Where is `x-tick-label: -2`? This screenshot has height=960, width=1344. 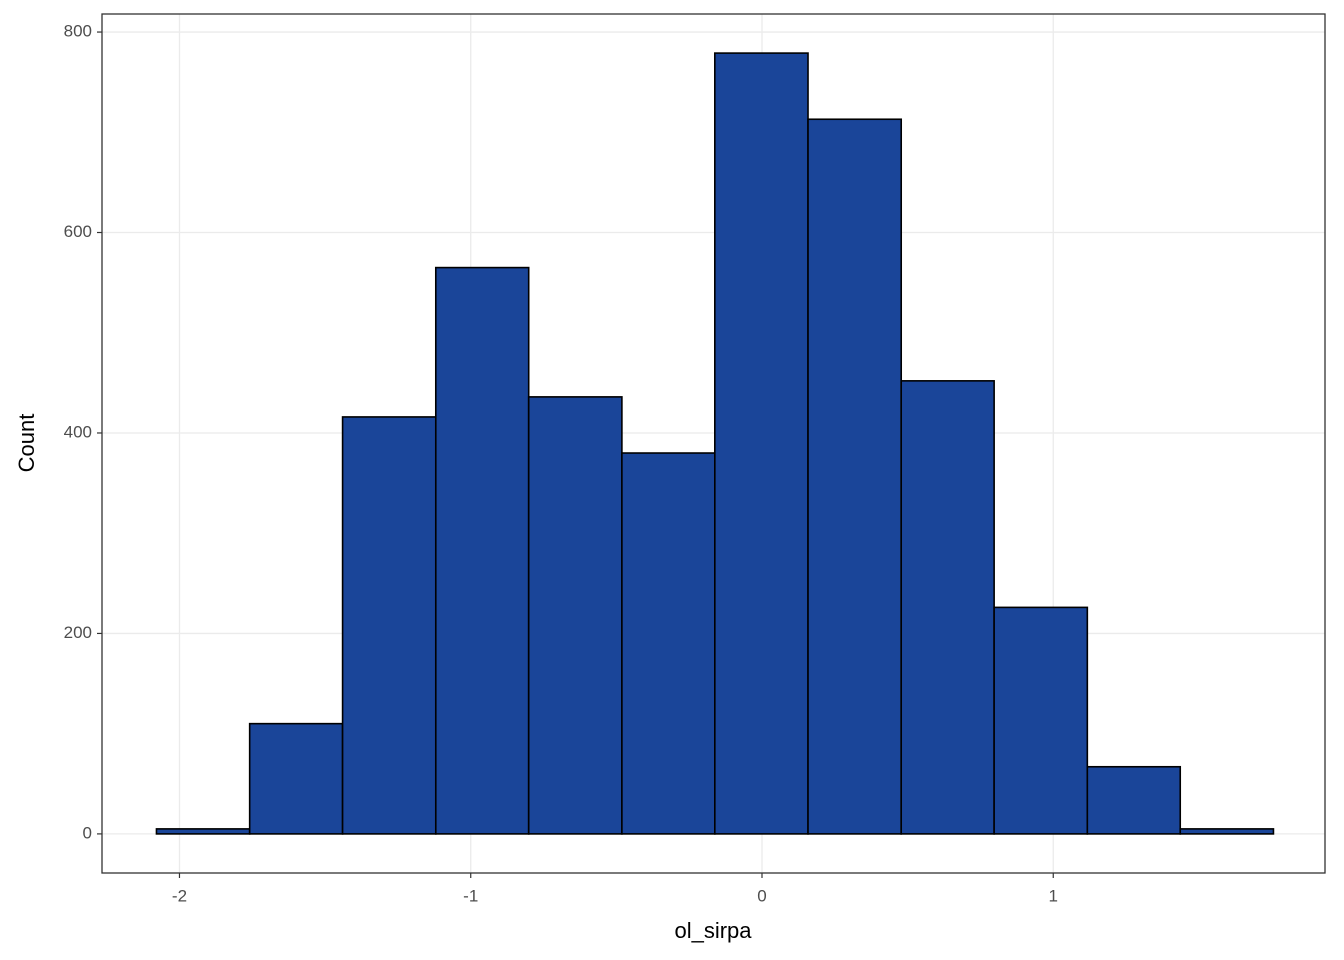 x-tick-label: -2 is located at coordinates (179, 895).